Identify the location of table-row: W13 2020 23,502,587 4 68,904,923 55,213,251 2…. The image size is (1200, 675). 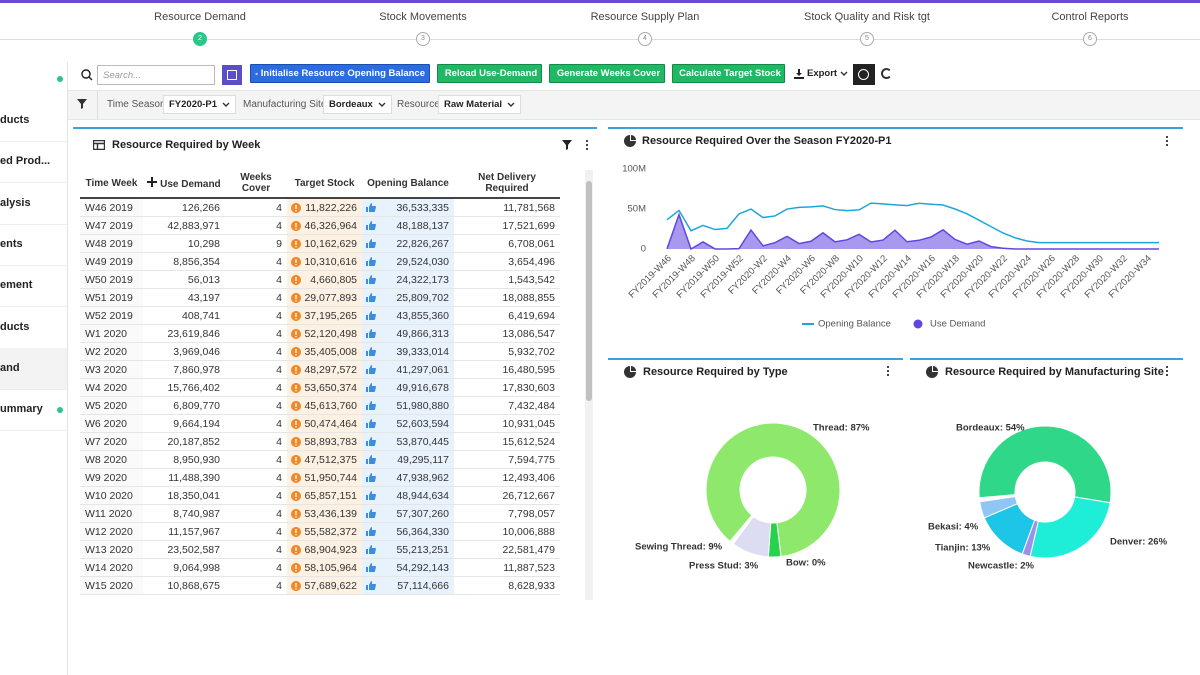
(320, 549).